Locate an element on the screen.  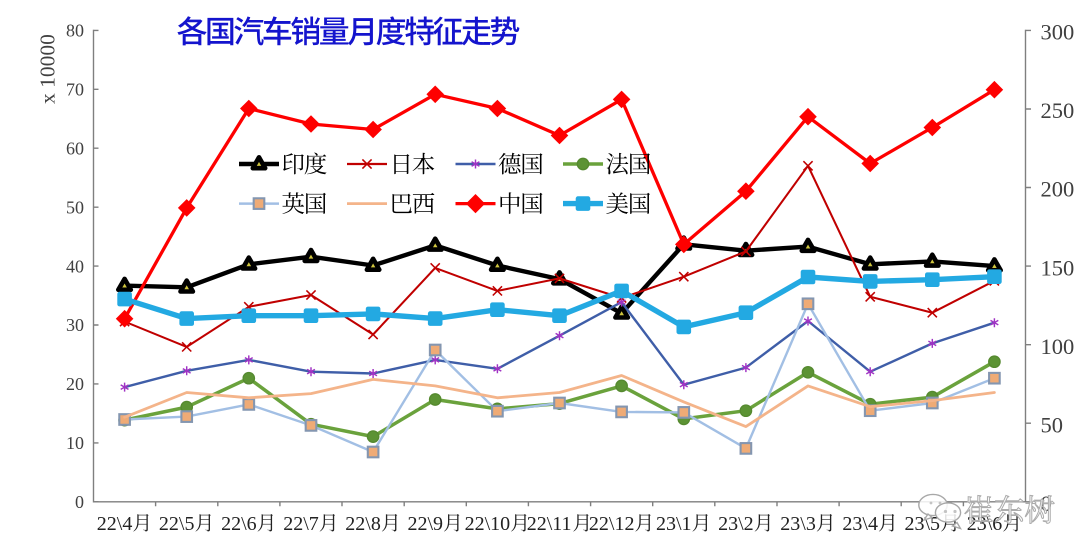
svg-text: 20 is located at coordinates (75, 384).